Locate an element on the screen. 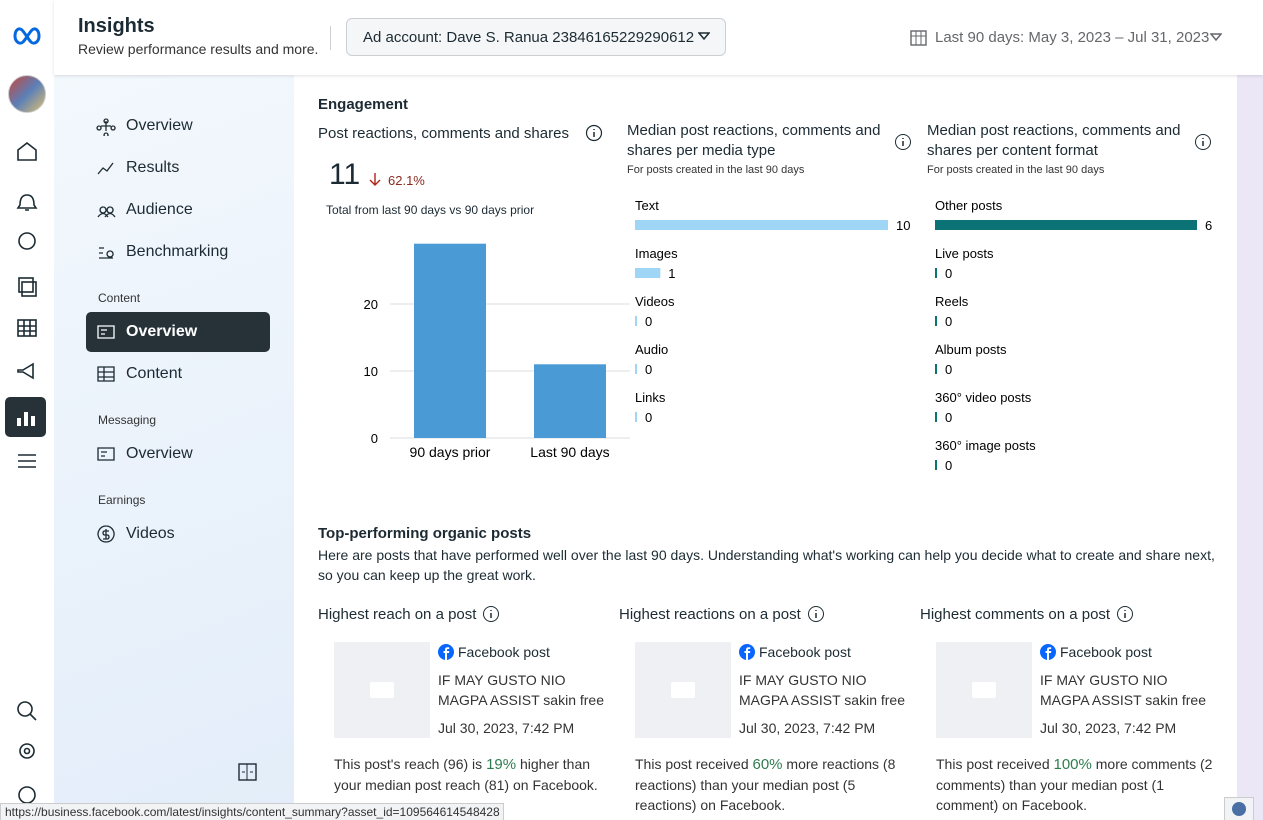 Image resolution: width=1263 pixels, height=820 pixels. summary-change: 62.1% is located at coordinates (406, 180).